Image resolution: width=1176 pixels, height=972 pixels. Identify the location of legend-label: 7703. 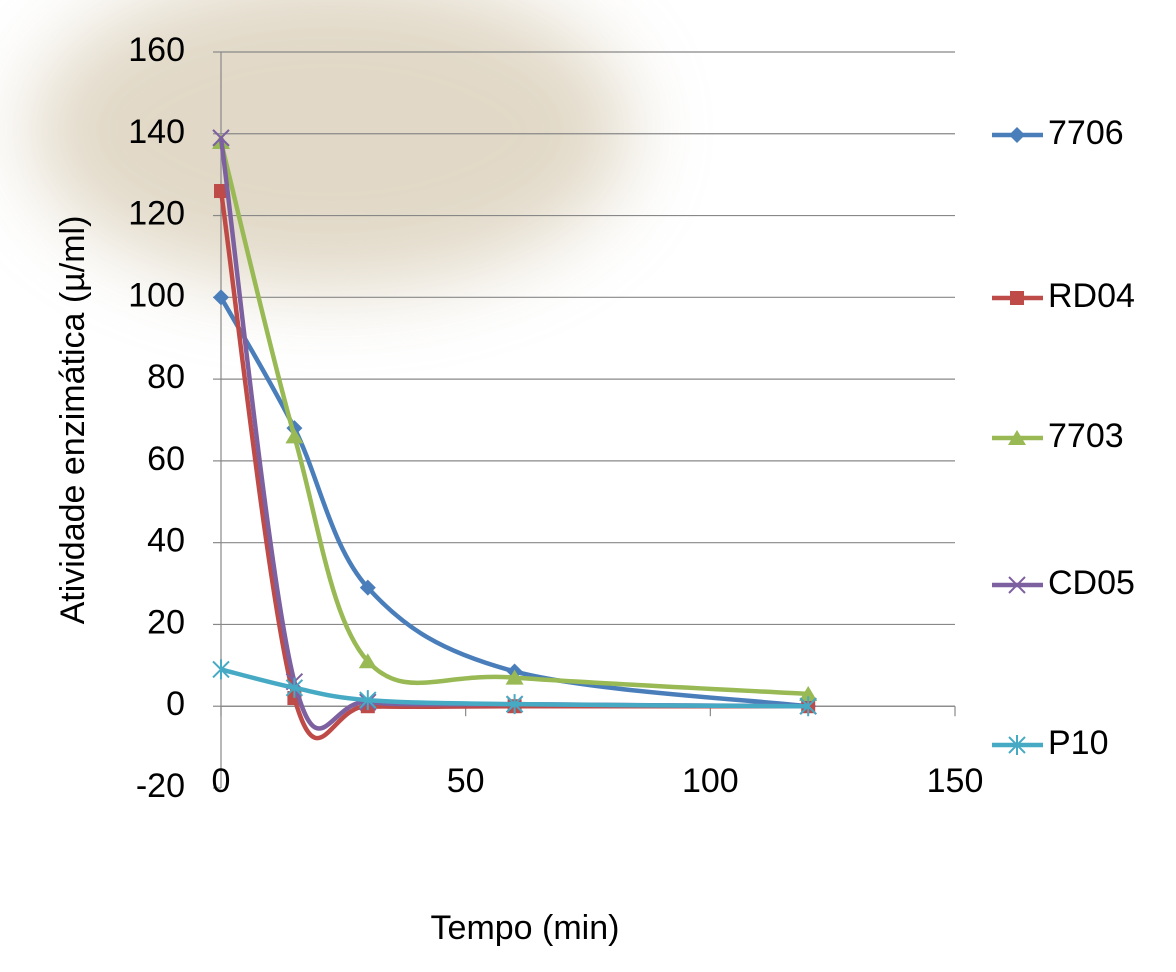
(1086, 436).